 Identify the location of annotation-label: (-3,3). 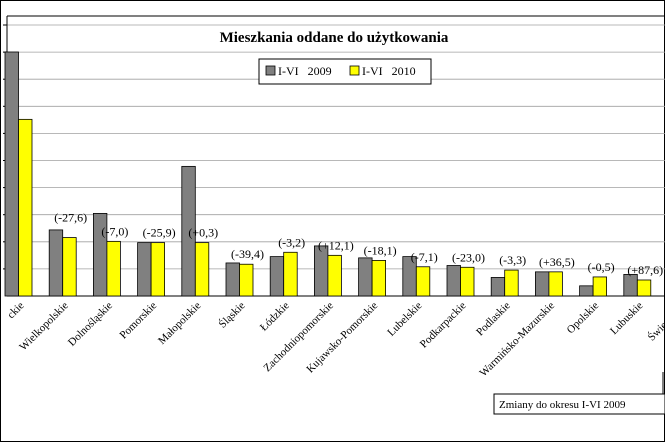
(512, 260).